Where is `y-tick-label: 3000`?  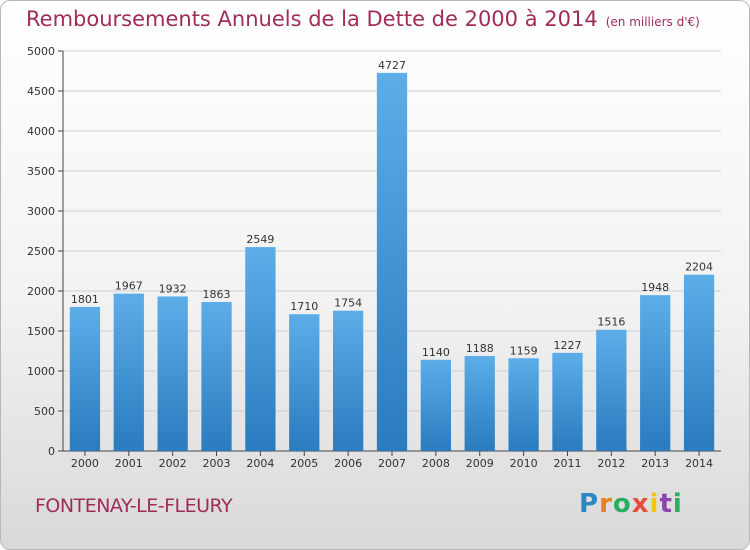 y-tick-label: 3000 is located at coordinates (41, 211).